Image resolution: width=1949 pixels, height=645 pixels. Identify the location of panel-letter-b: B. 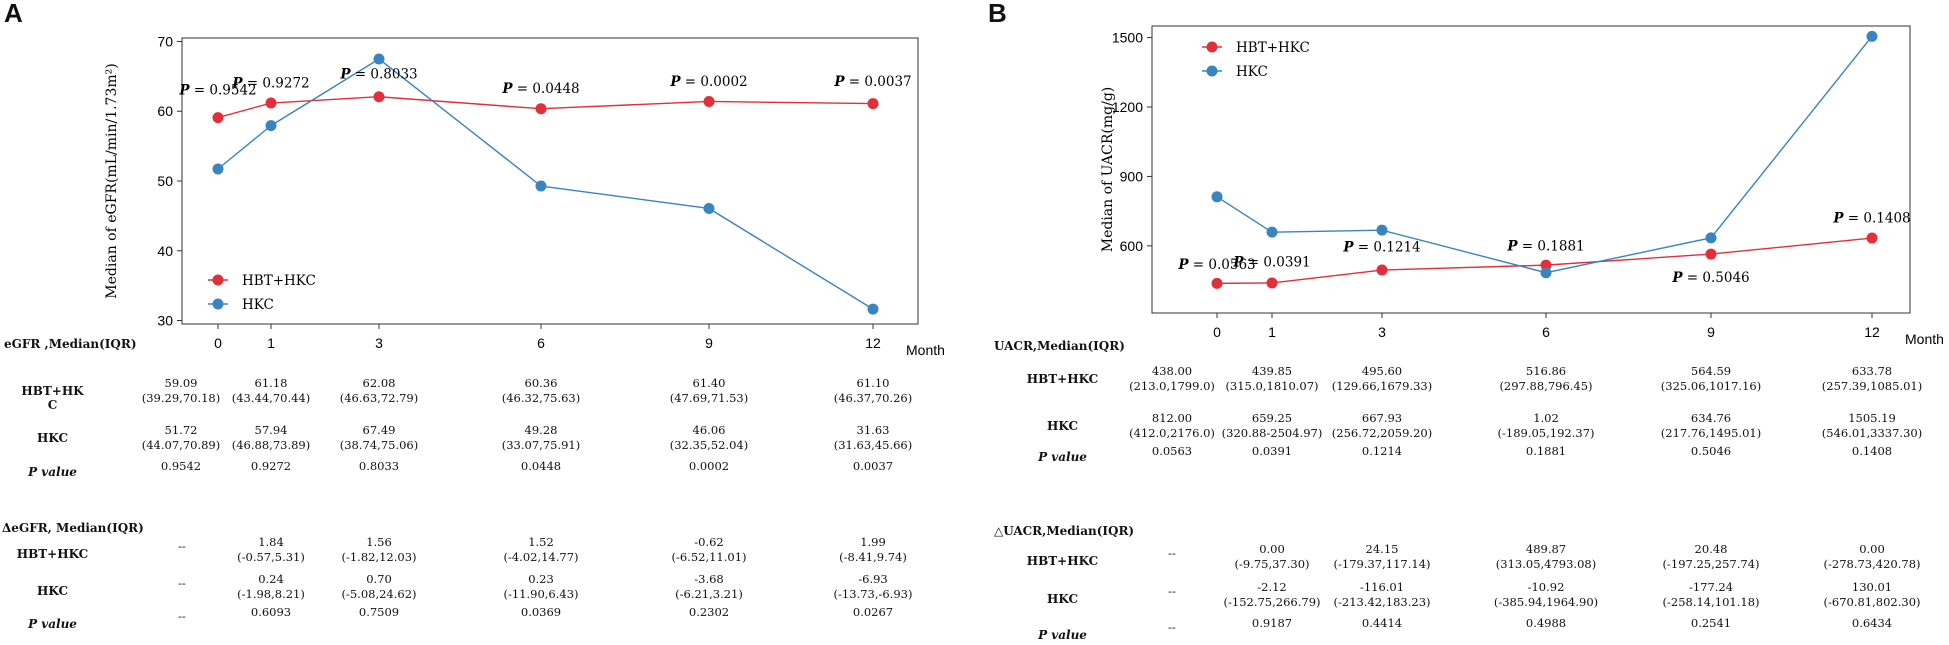
(997, 14).